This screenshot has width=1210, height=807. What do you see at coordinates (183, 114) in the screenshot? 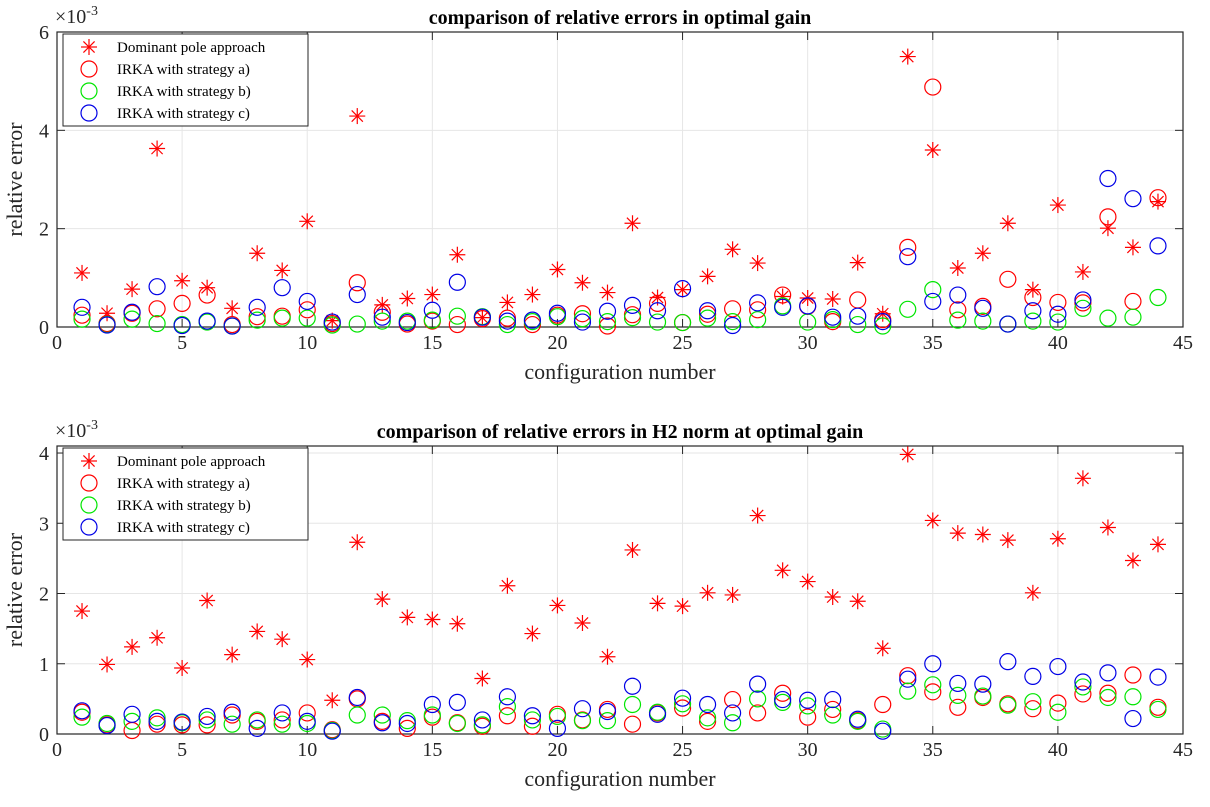
I see `legend-label: IRKA with strategy c)` at bounding box center [183, 114].